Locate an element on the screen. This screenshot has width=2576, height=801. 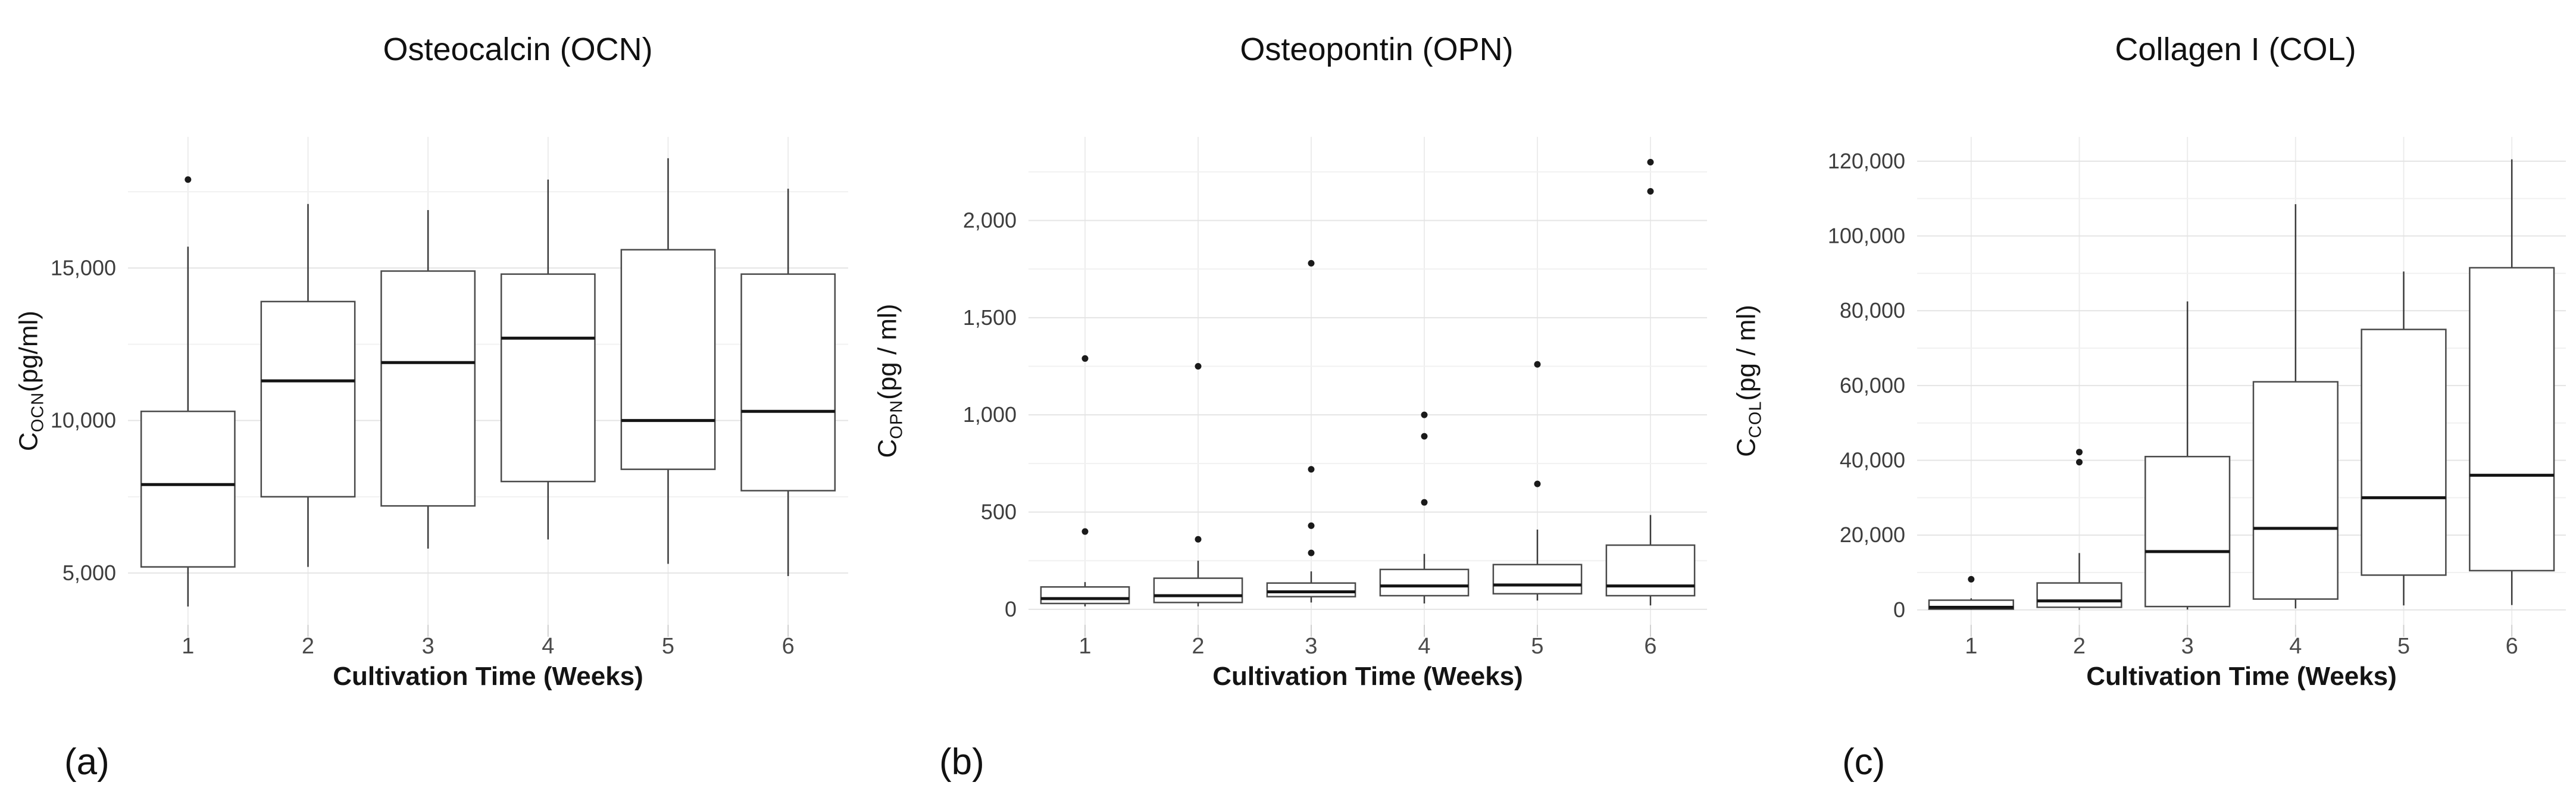
x-axis-title-opn: Cultivation Time (Weeks) is located at coordinates (1367, 676).